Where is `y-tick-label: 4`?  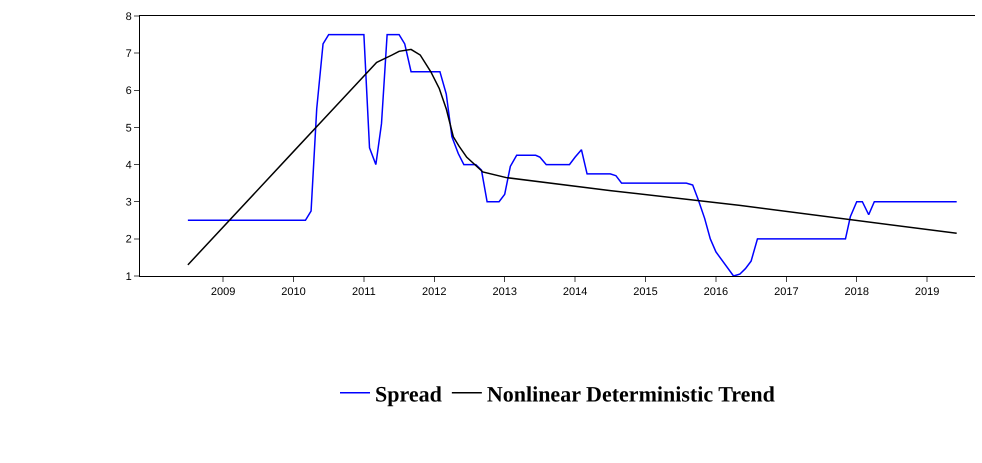 y-tick-label: 4 is located at coordinates (129, 165).